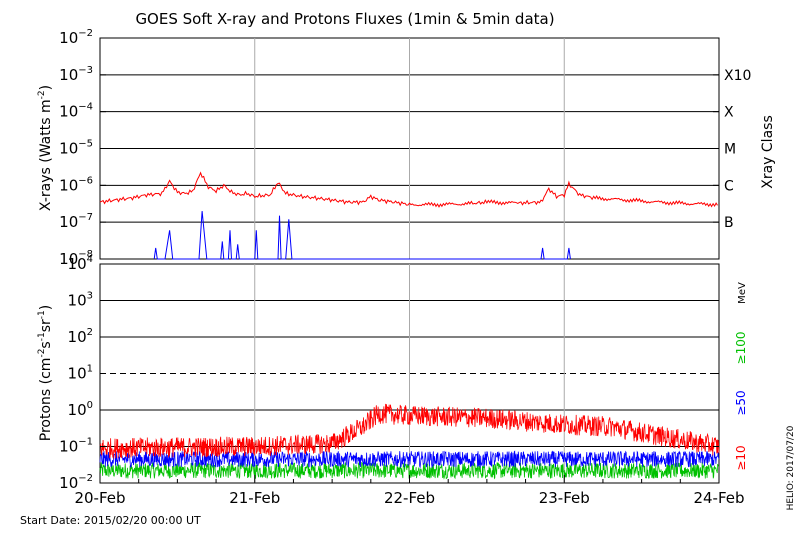  What do you see at coordinates (768, 152) in the screenshot?
I see `xray-class-axis-label: Xray Class` at bounding box center [768, 152].